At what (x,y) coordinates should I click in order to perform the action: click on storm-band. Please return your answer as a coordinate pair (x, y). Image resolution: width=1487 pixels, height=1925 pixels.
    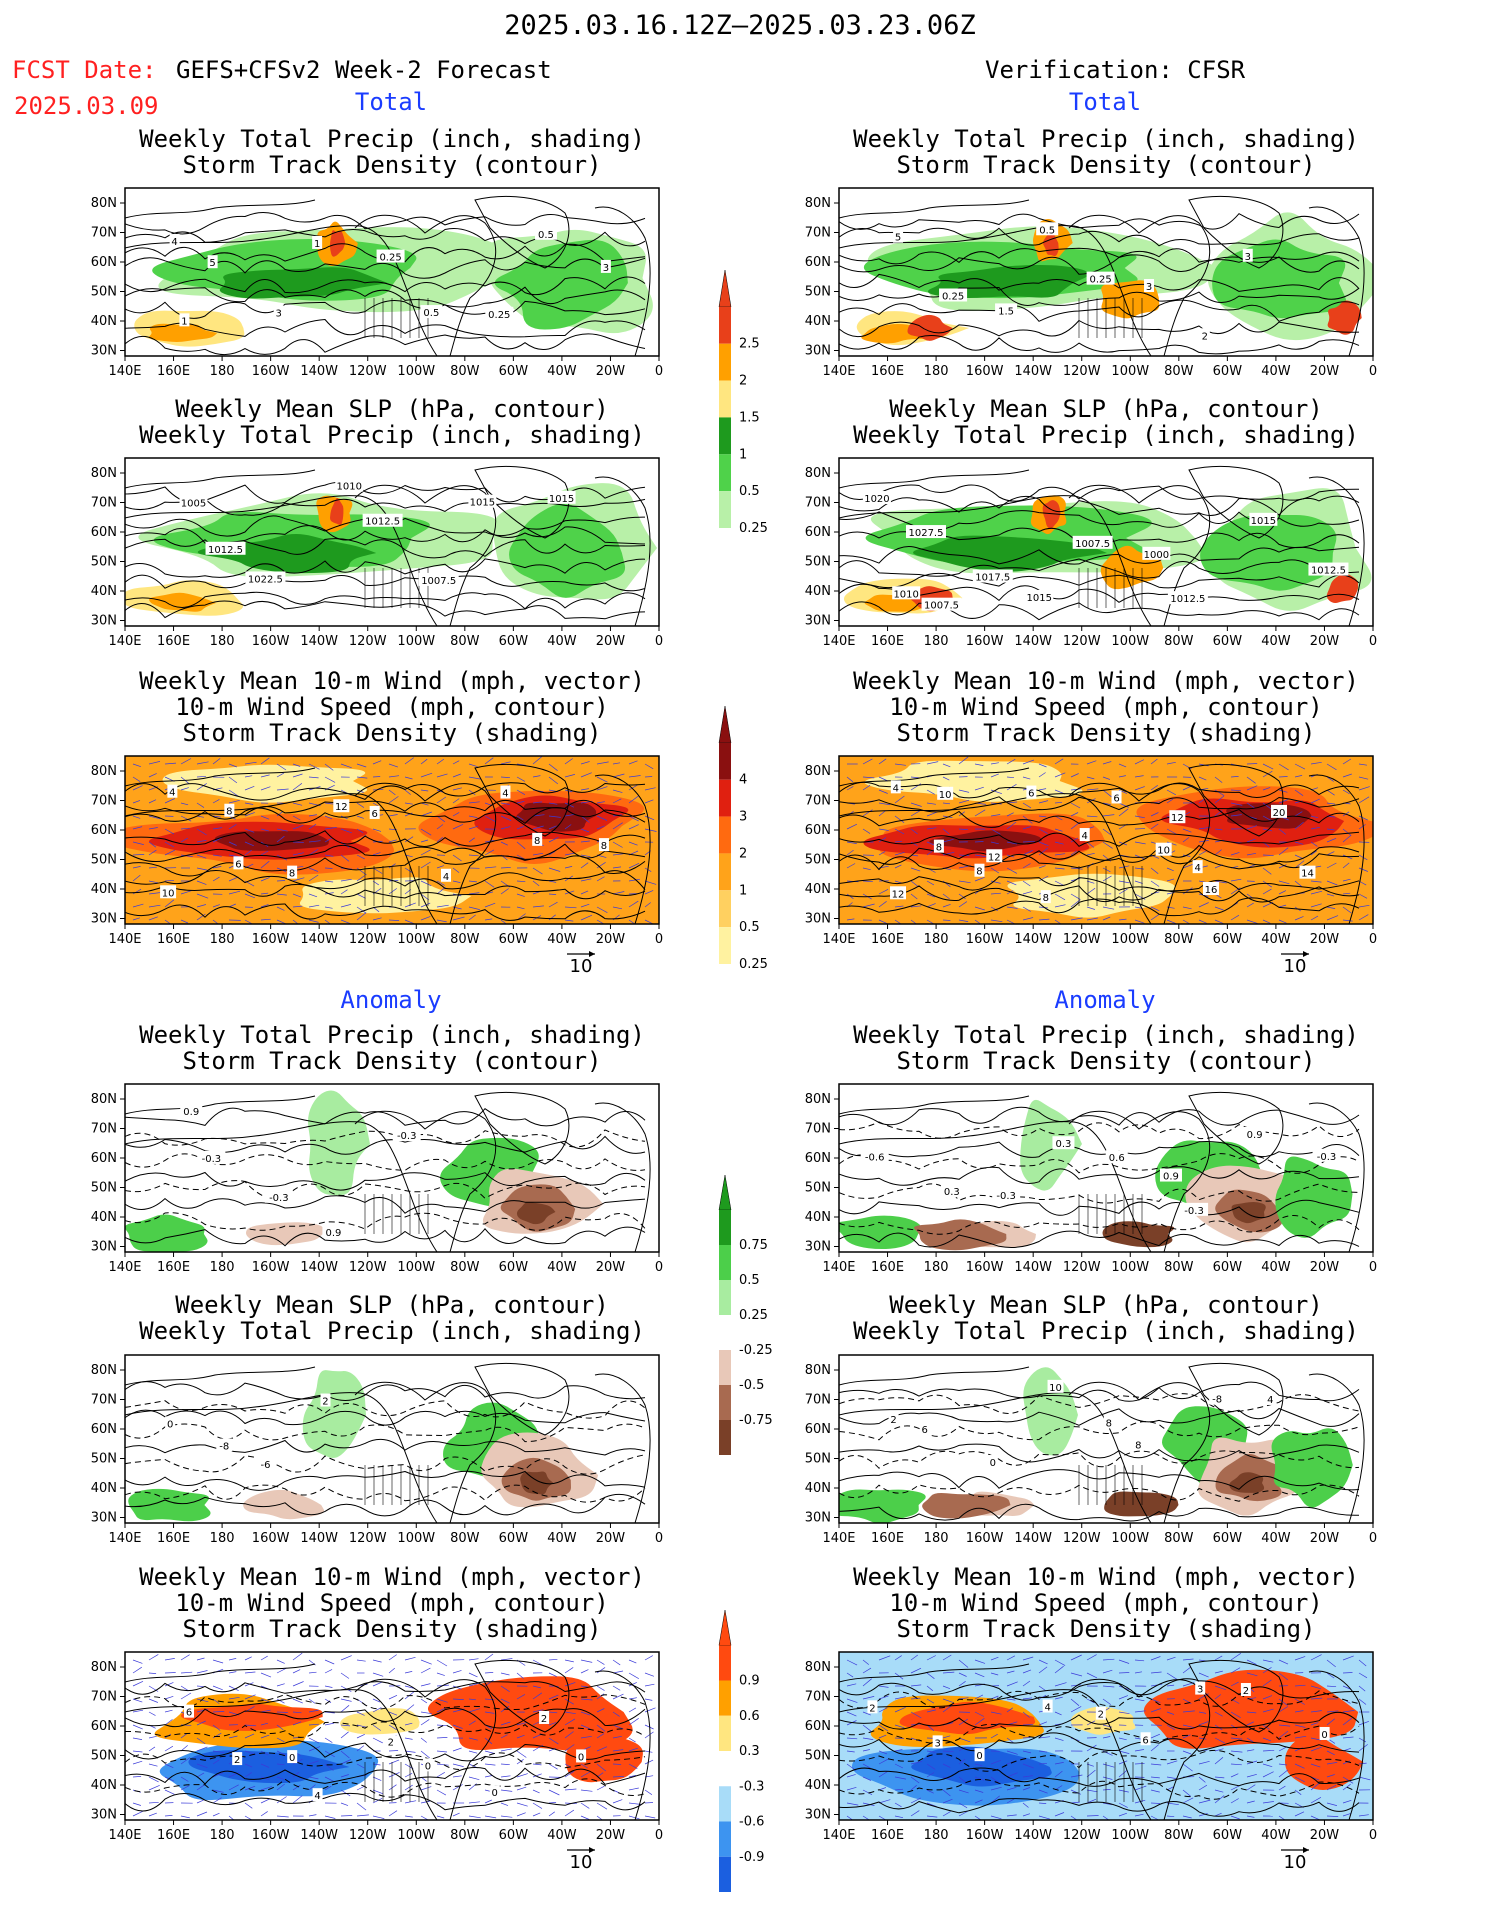
    Looking at the image, I should click on (265, 783).